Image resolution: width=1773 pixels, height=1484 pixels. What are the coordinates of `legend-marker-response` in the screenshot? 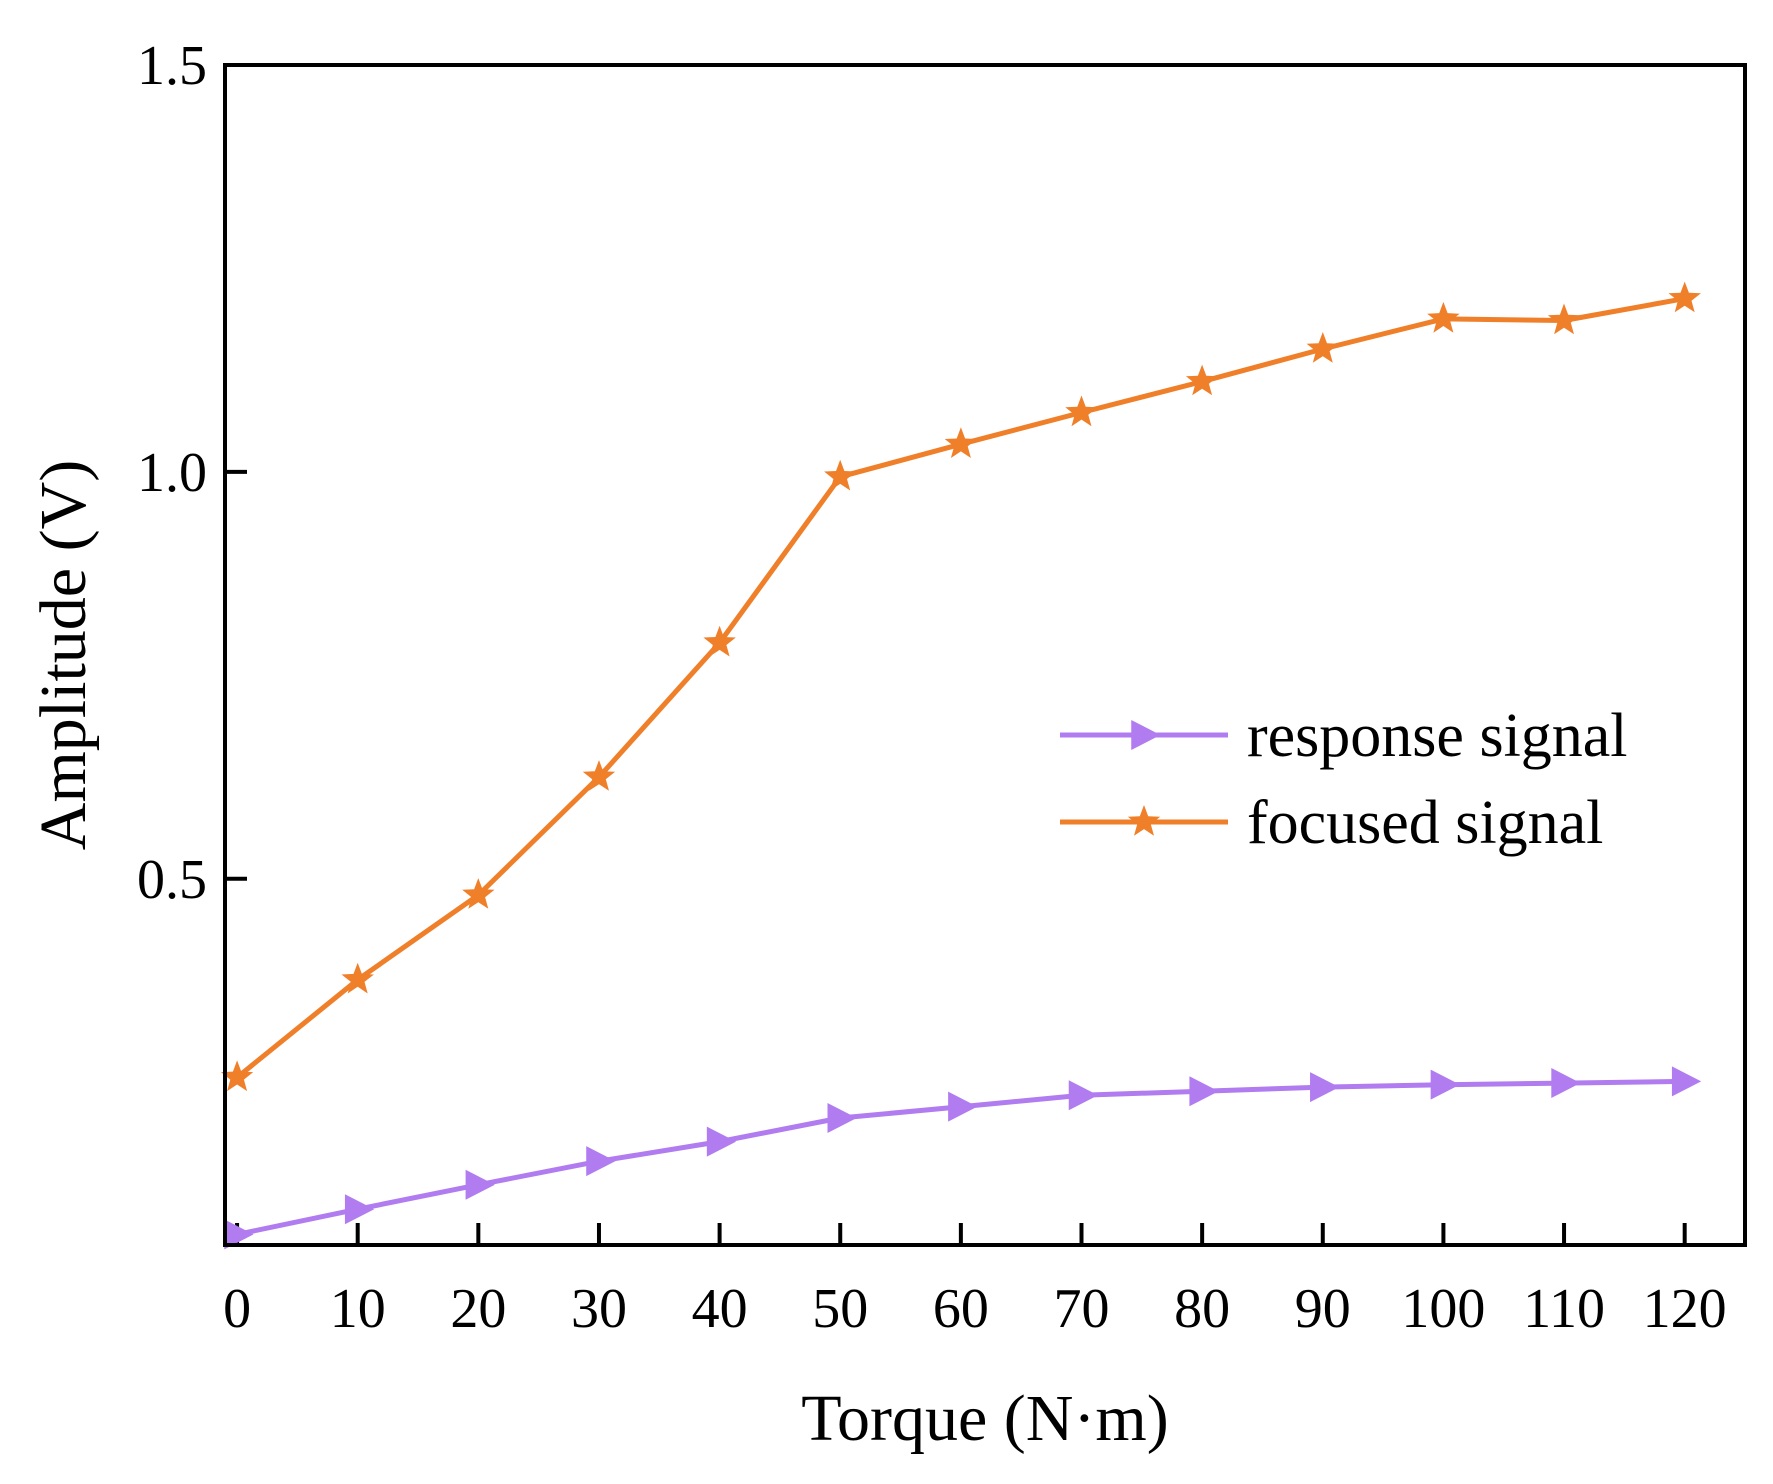 It's located at (1146, 735).